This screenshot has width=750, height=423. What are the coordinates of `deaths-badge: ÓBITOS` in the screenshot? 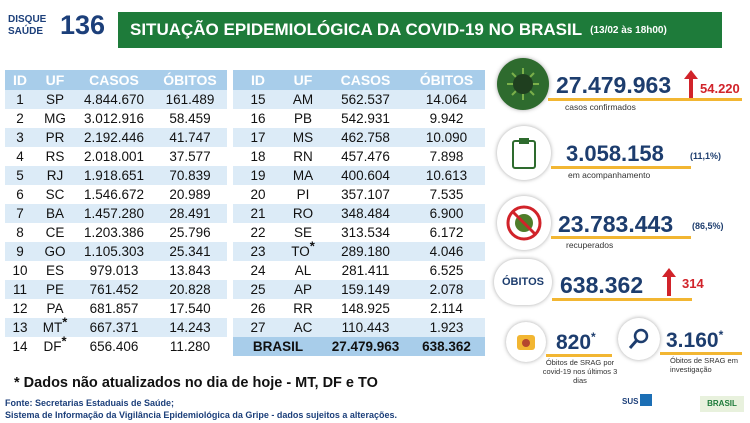 It's located at (523, 282).